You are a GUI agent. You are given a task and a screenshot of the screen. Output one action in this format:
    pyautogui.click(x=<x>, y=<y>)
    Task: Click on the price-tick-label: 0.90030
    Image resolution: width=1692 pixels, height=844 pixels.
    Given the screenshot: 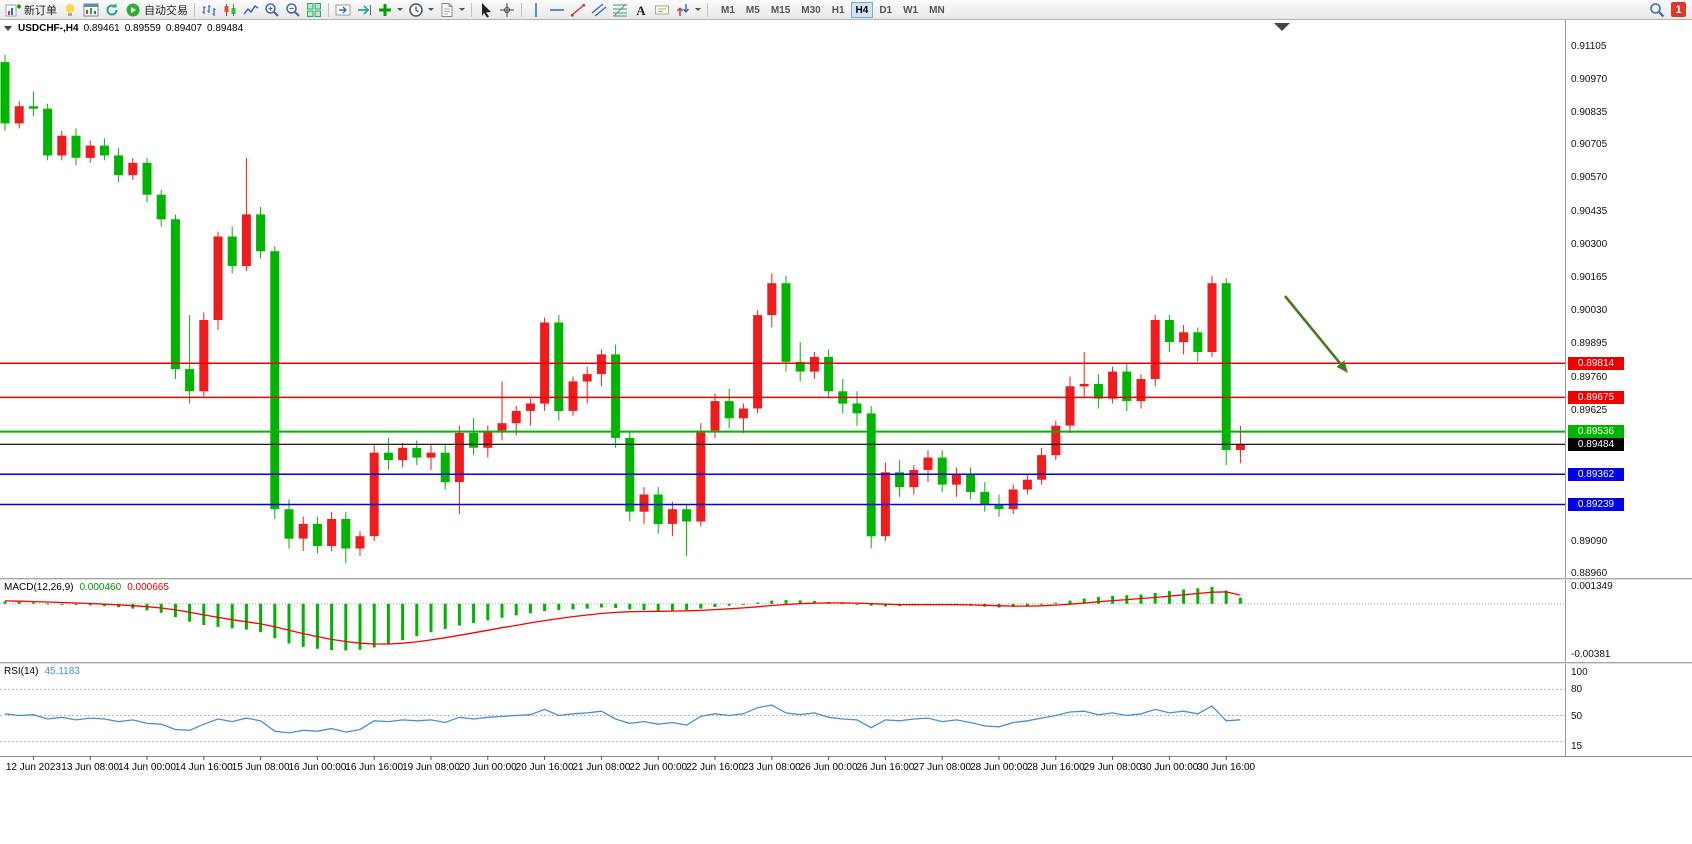 What is the action you would take?
    pyautogui.click(x=1589, y=310)
    